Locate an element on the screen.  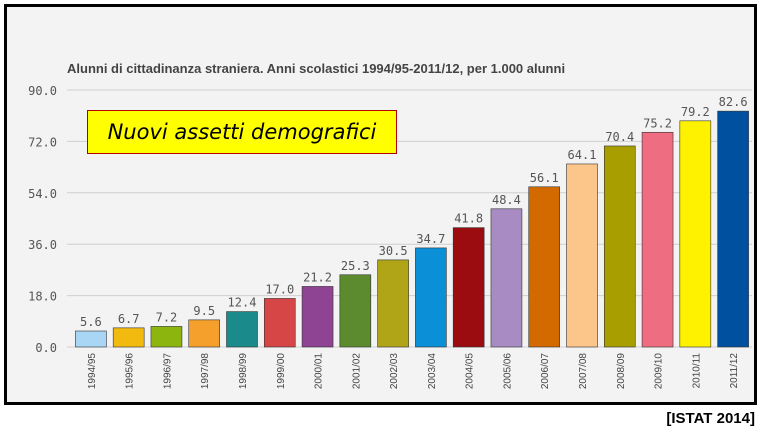
x-tick-label: 2001/02 is located at coordinates (356, 371).